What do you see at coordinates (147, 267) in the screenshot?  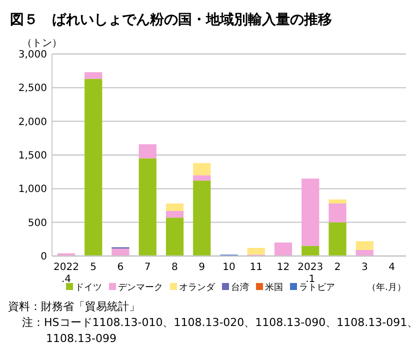 I see `x-tick-label: 7` at bounding box center [147, 267].